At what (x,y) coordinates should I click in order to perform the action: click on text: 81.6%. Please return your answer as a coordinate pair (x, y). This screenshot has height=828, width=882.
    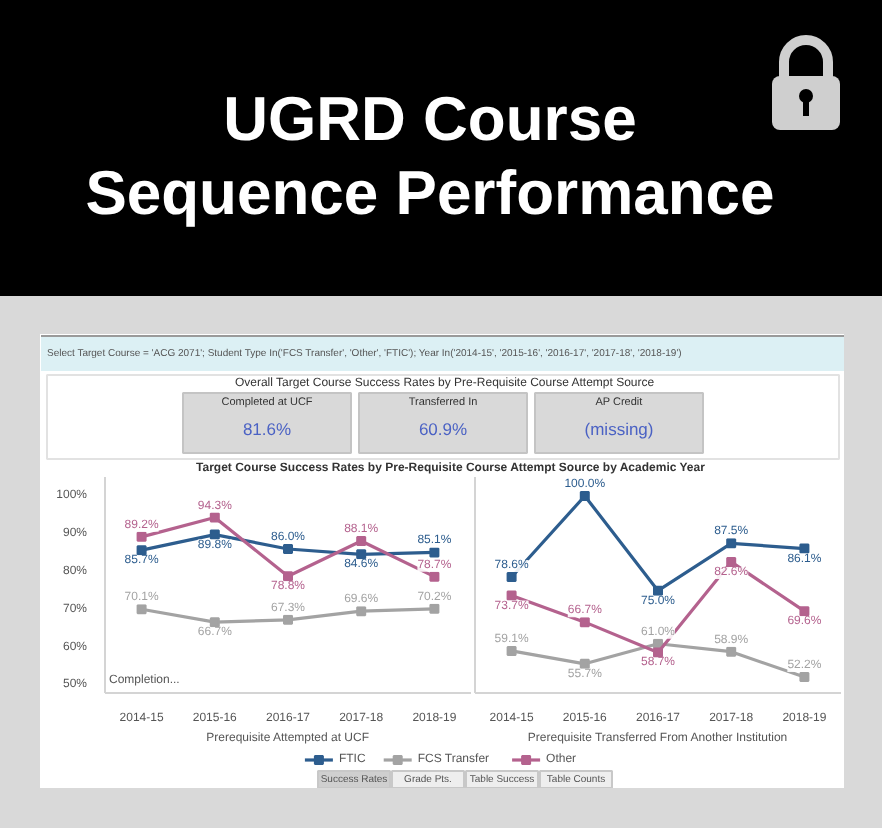
    Looking at the image, I should click on (267, 429).